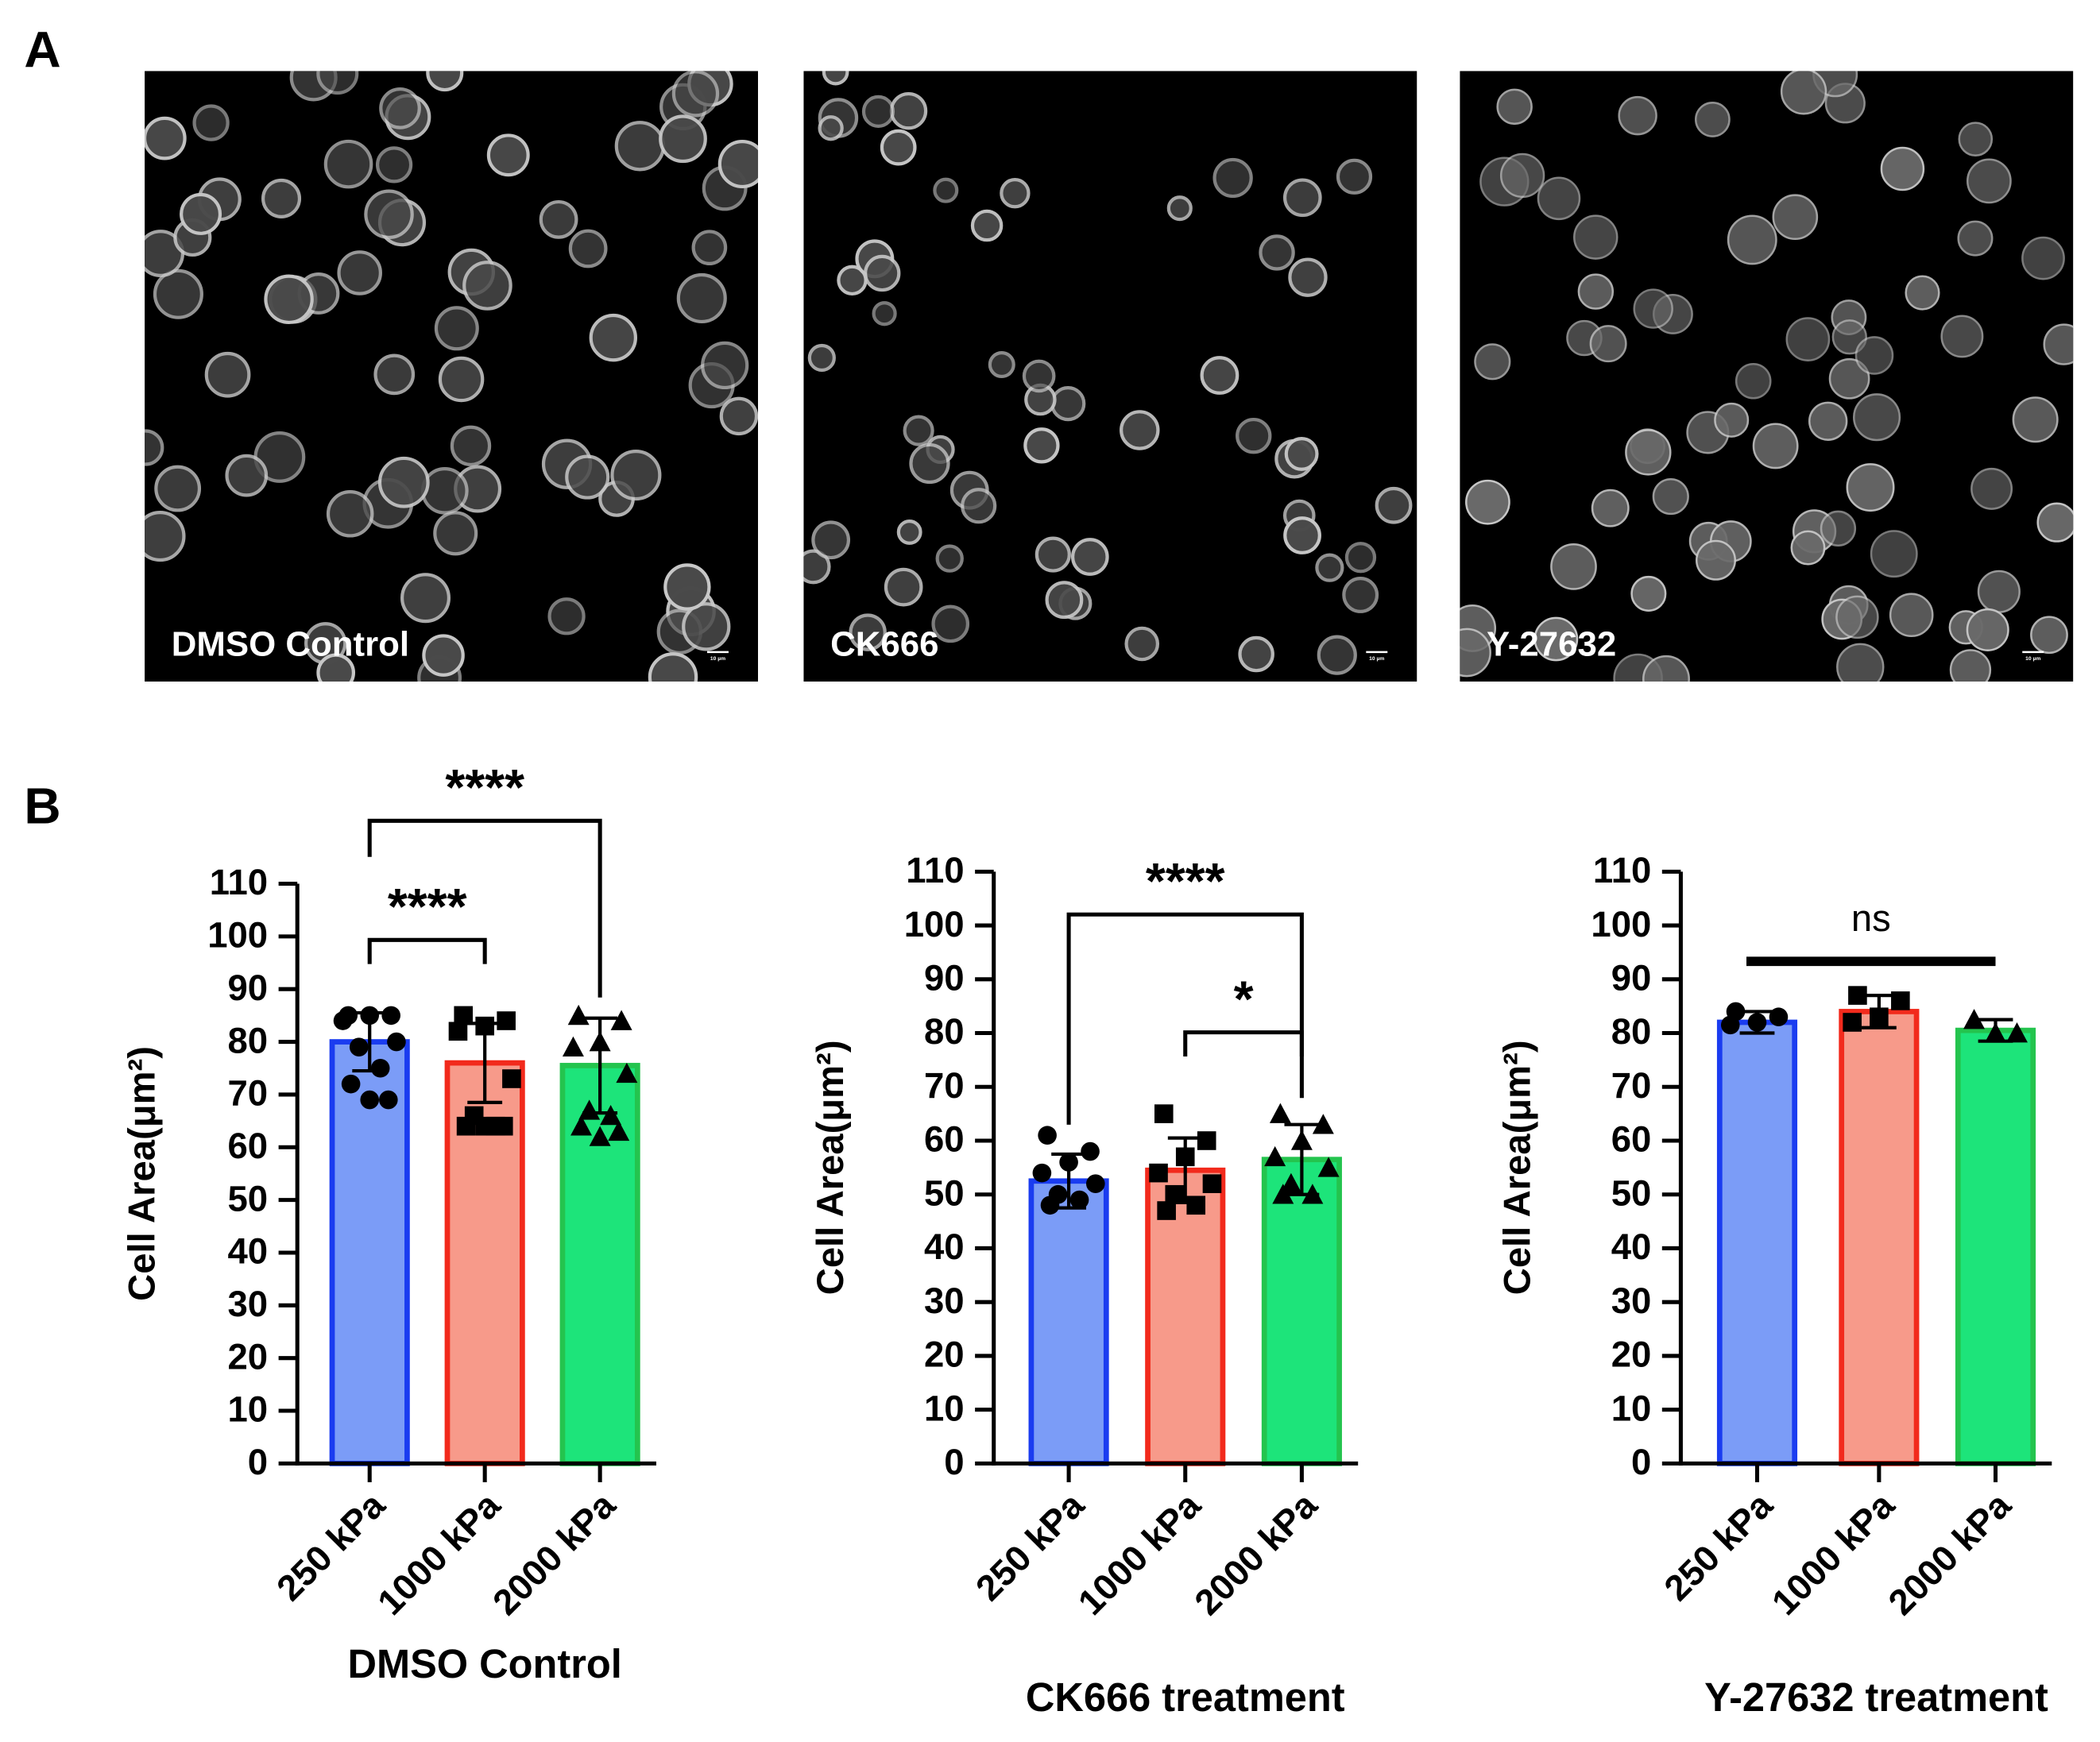  What do you see at coordinates (945, 1085) in the screenshot?
I see `y-tick-label: 70` at bounding box center [945, 1085].